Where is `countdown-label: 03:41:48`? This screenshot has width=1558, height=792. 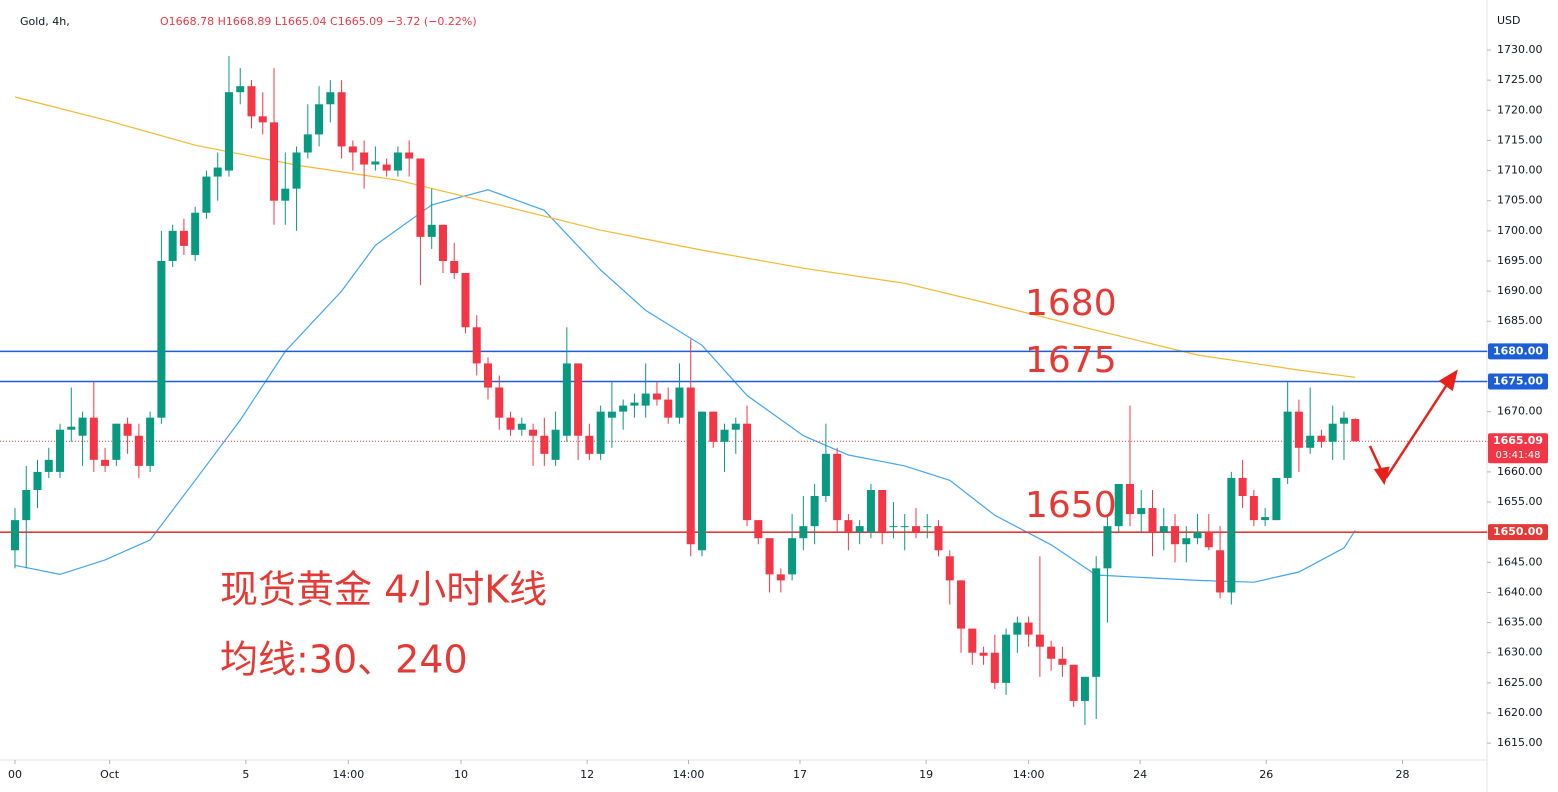 countdown-label: 03:41:48 is located at coordinates (1518, 455).